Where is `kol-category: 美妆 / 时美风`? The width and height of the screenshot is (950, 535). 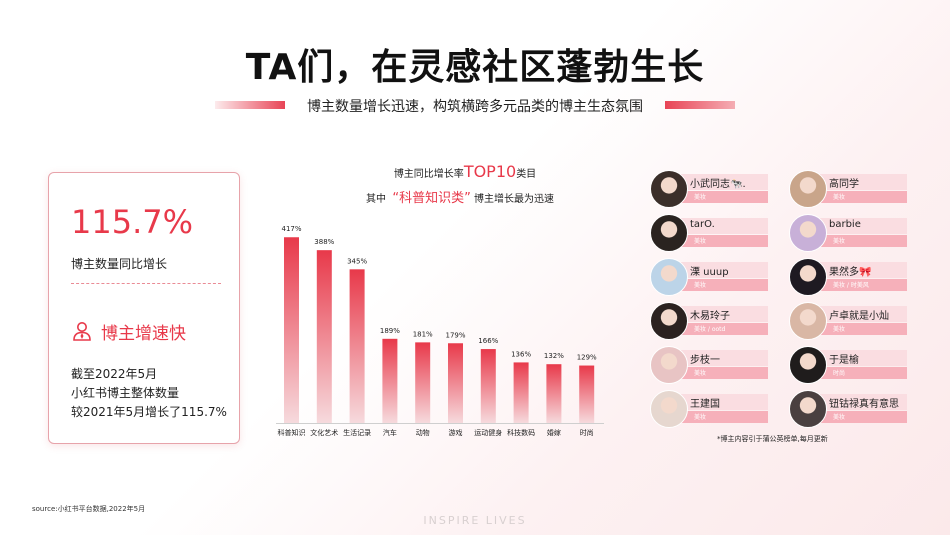 kol-category: 美妆 / 时美风 is located at coordinates (851, 285).